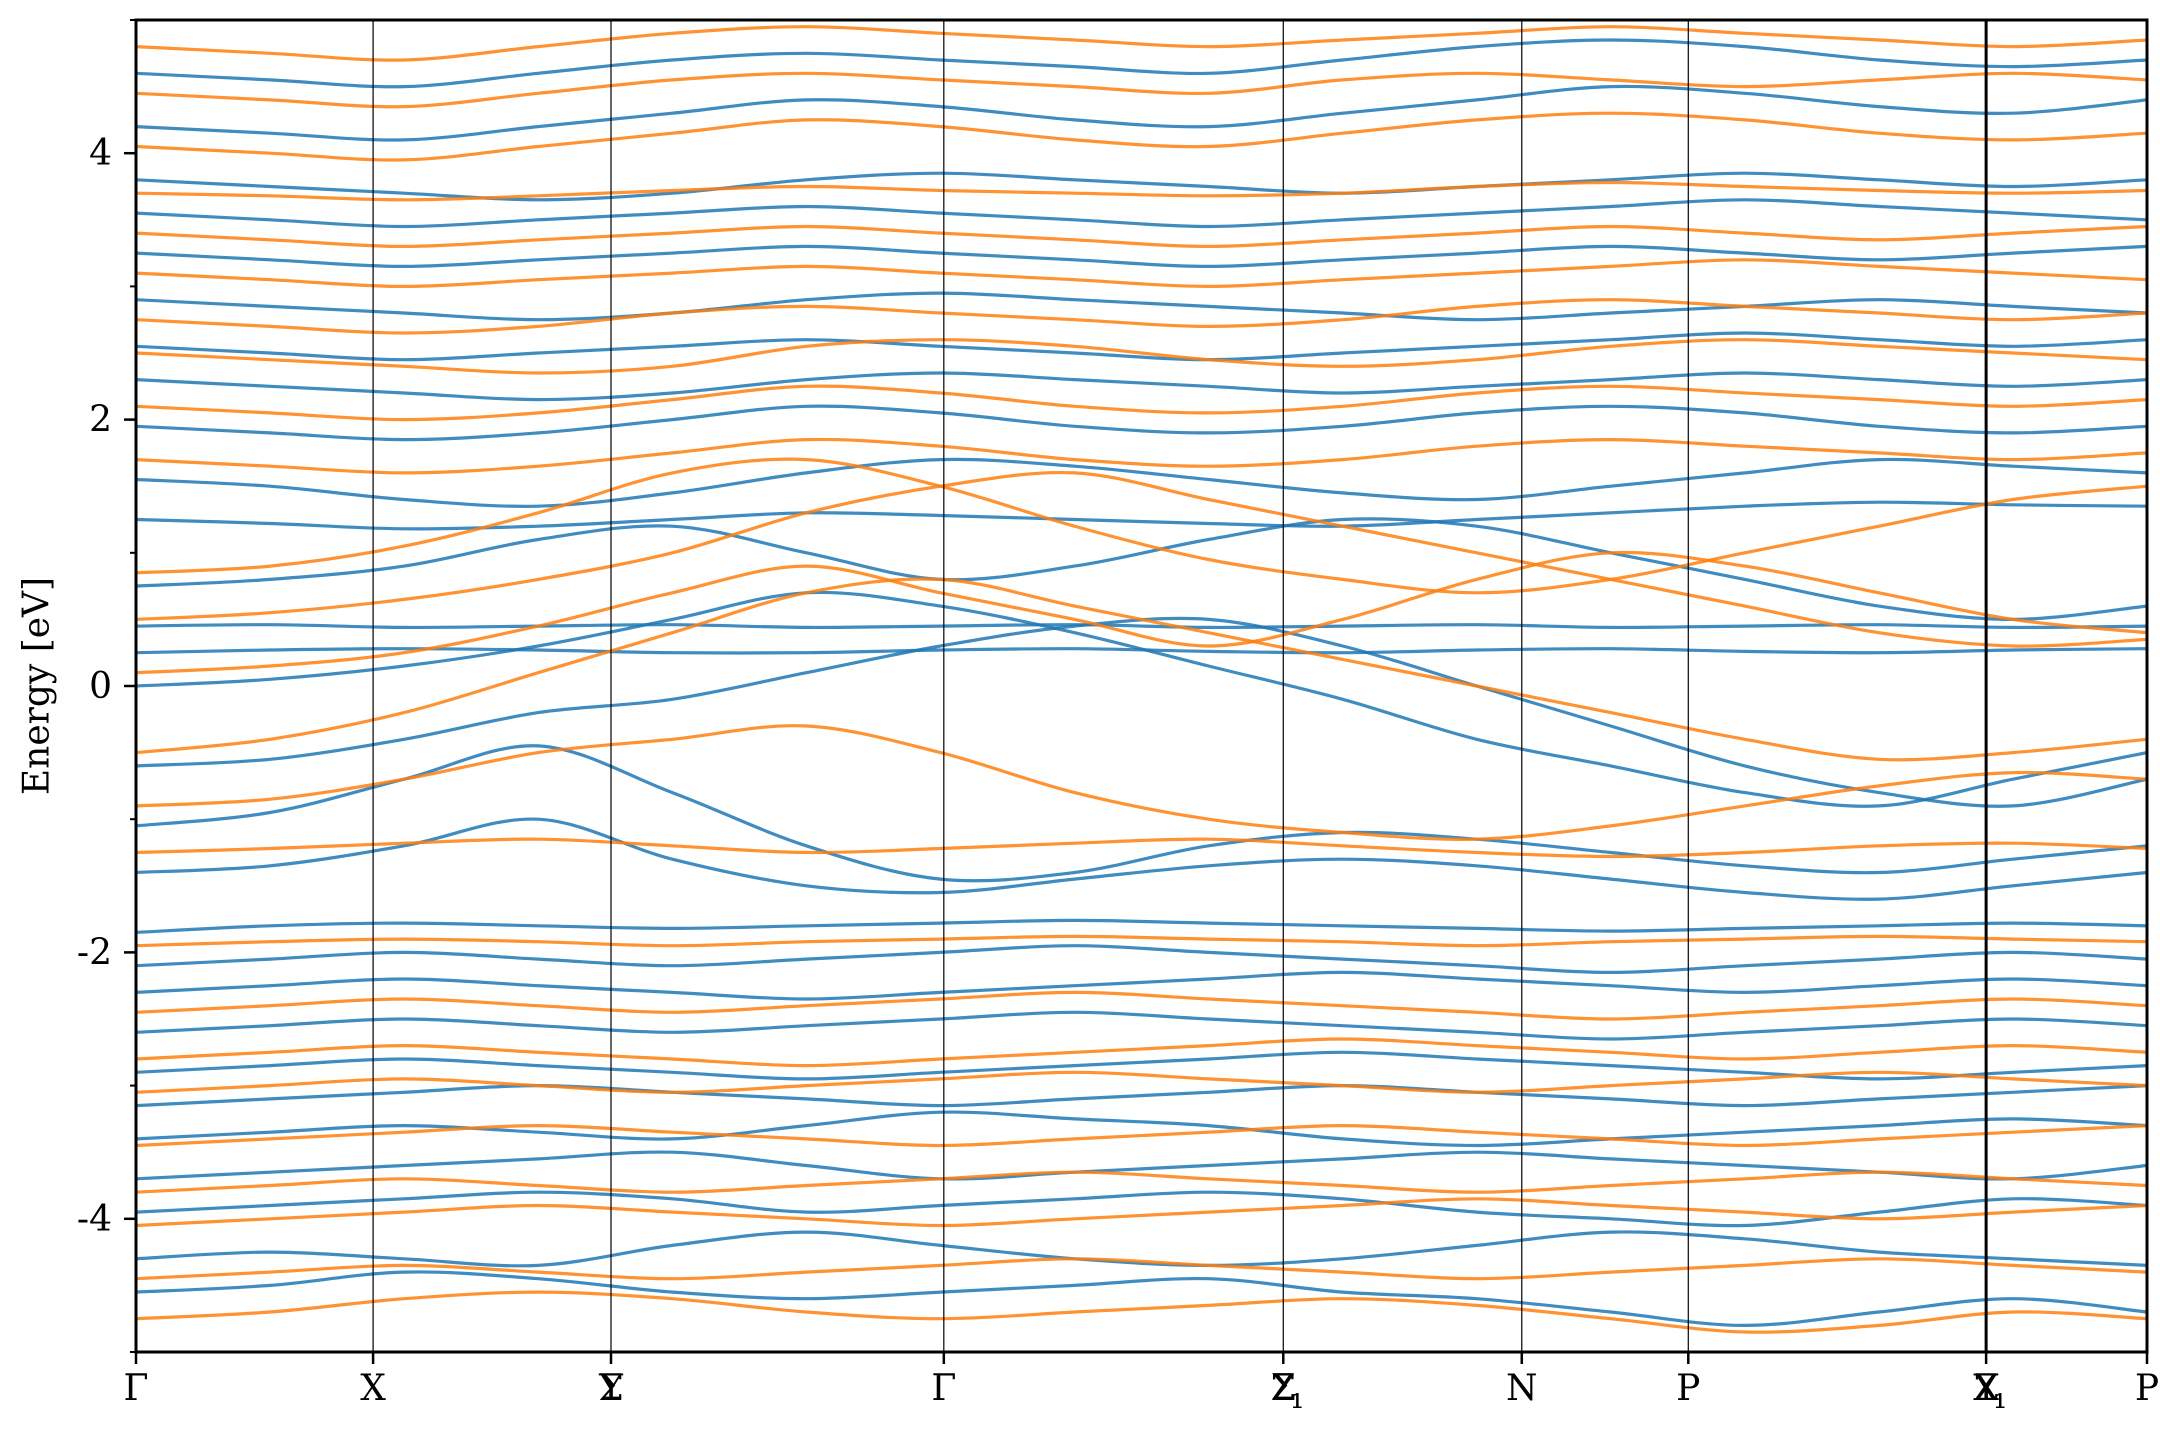  Describe the element at coordinates (100, 420) in the screenshot. I see `y-tick-label: 2` at that location.